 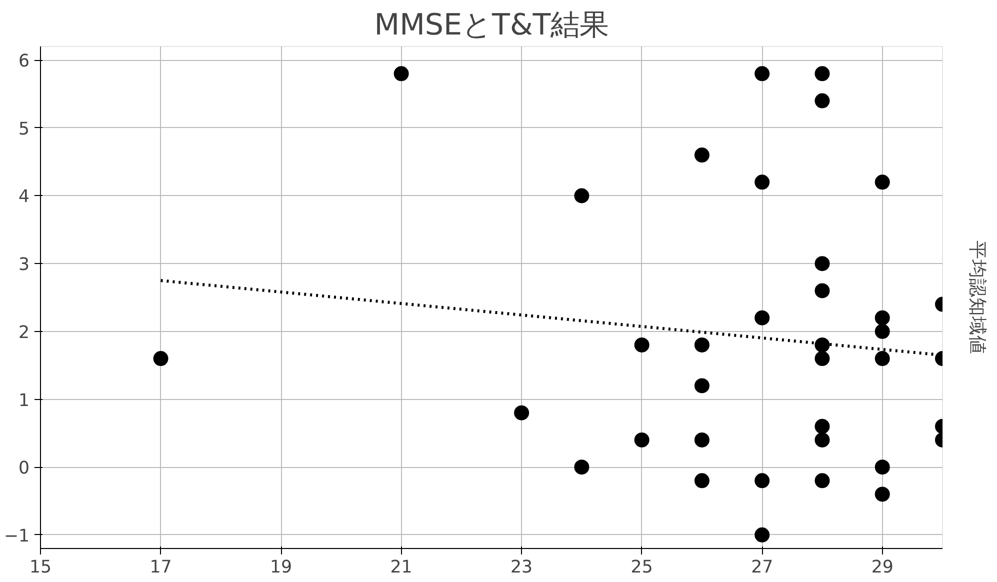 I want to click on x-tick-label: 17, so click(x=161, y=568).